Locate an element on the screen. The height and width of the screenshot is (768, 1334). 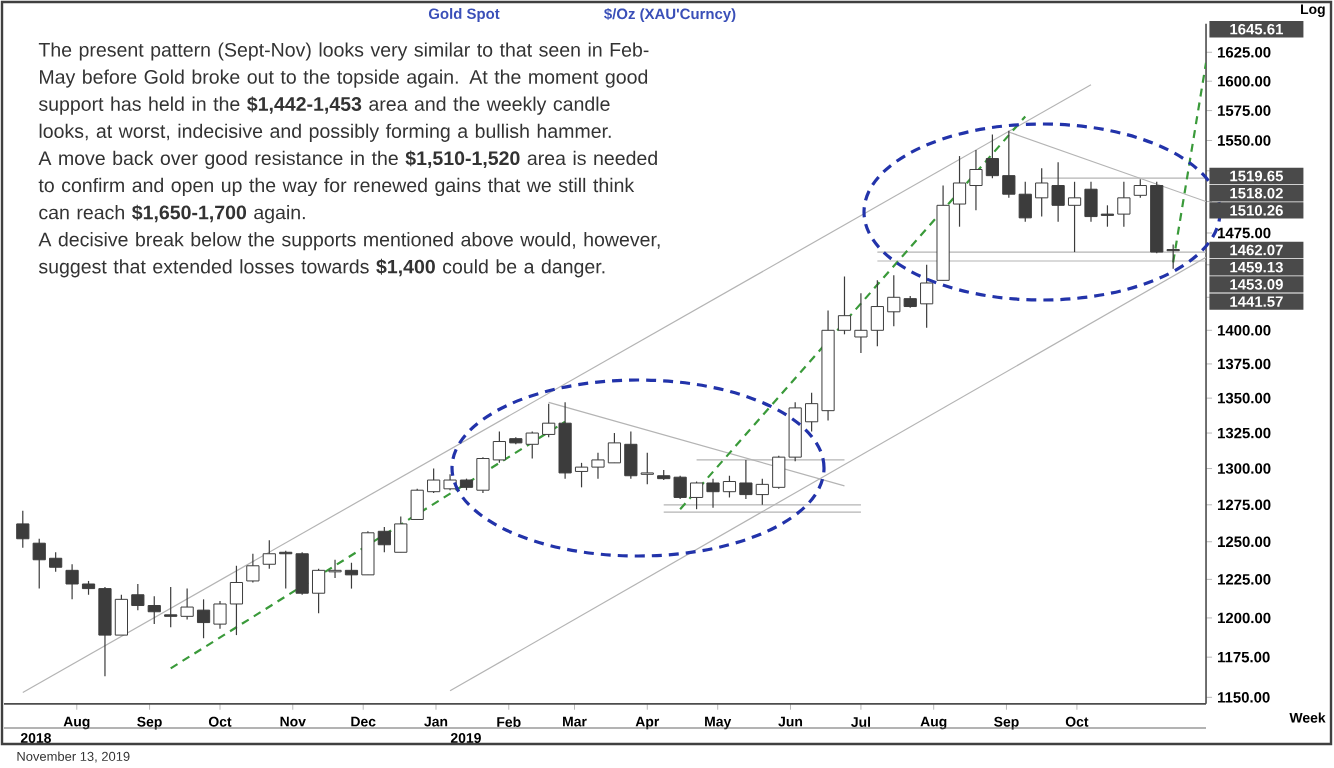
annotation: A decisive break below the supports mentioned above would, however, suggest that extended losses towards $1,400 could be a danger. is located at coordinates (349, 255).